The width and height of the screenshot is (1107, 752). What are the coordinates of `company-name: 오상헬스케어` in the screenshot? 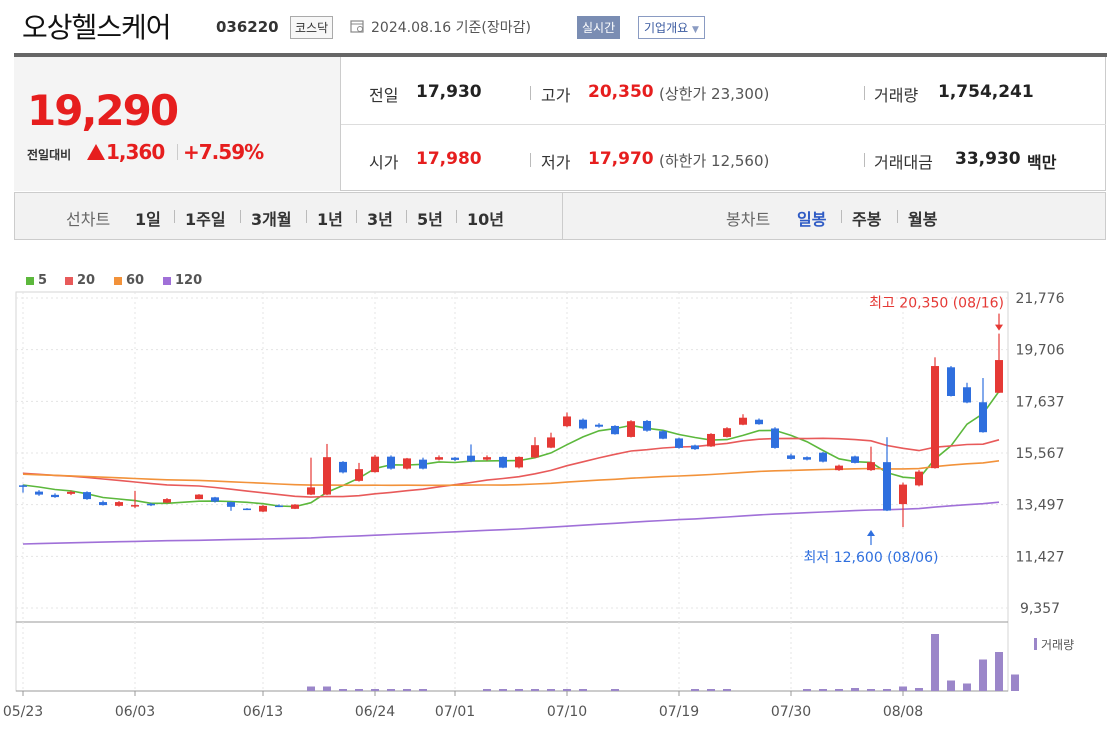 It's located at (97, 27).